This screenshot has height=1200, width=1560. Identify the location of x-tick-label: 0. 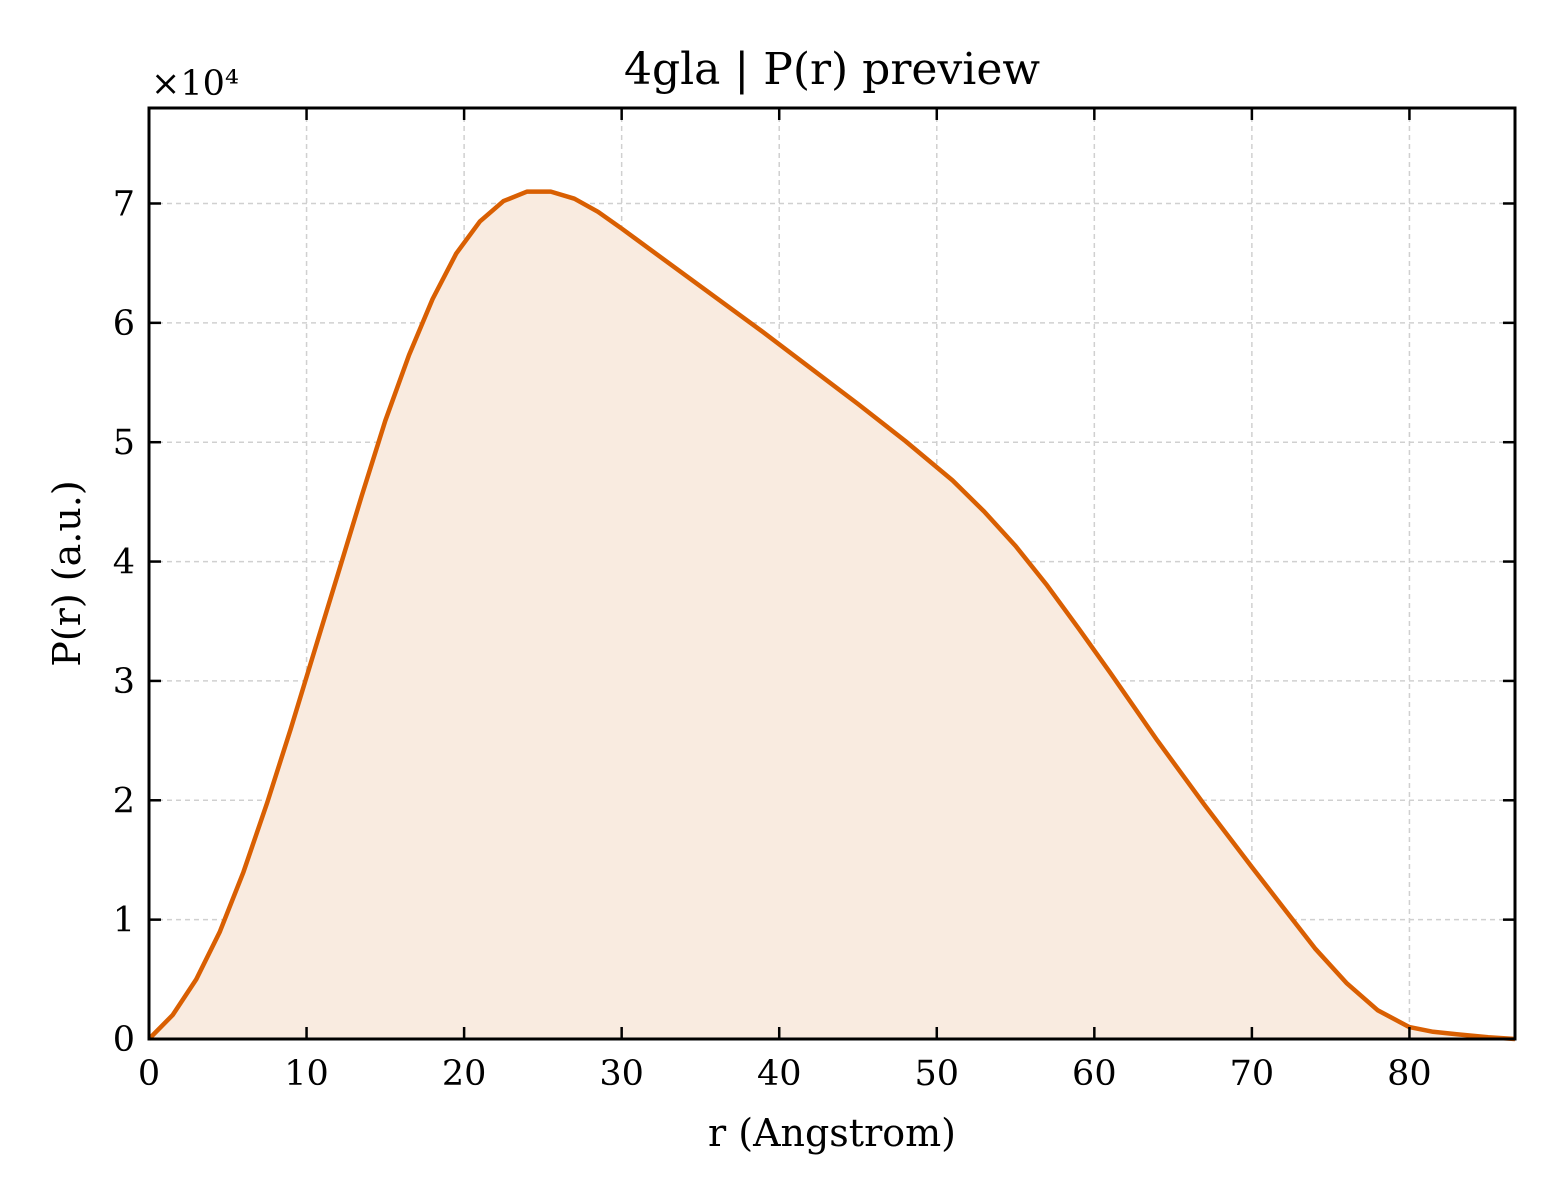
(149, 1074).